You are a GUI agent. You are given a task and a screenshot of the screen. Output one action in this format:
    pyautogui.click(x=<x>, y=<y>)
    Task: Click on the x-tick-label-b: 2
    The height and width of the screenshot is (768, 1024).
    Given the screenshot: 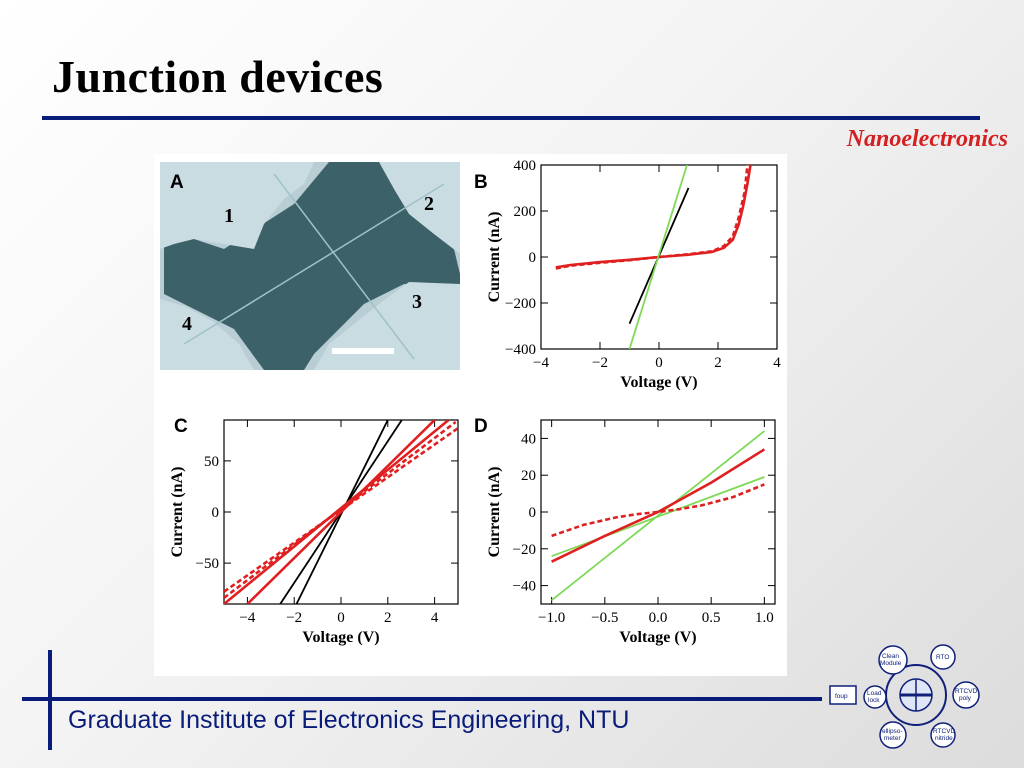 What is the action you would take?
    pyautogui.click(x=718, y=363)
    